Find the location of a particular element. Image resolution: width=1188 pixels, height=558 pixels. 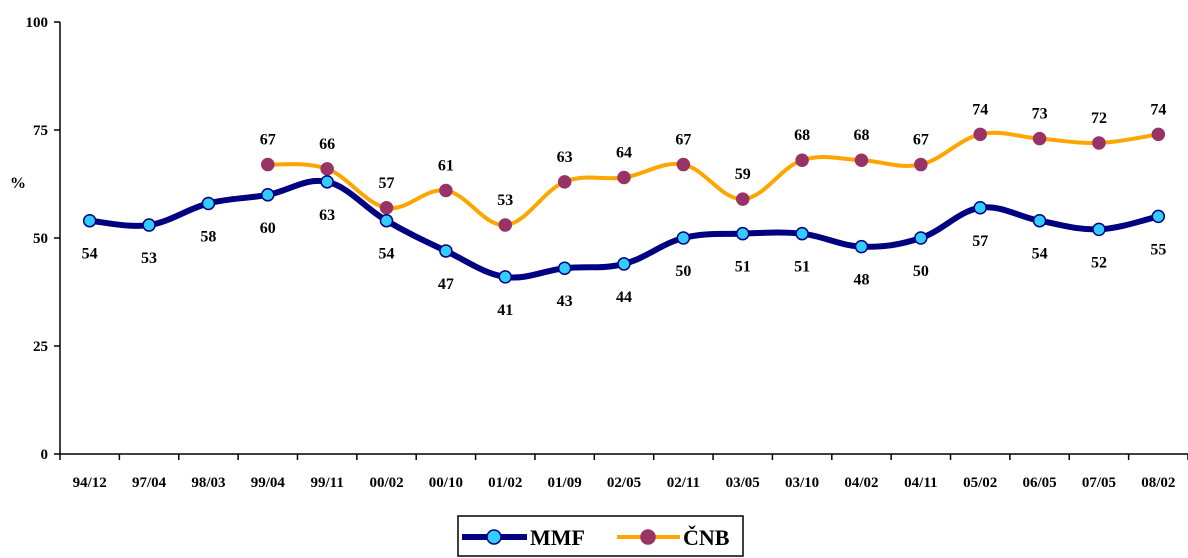

data-label-cnb: 72 is located at coordinates (1099, 118).